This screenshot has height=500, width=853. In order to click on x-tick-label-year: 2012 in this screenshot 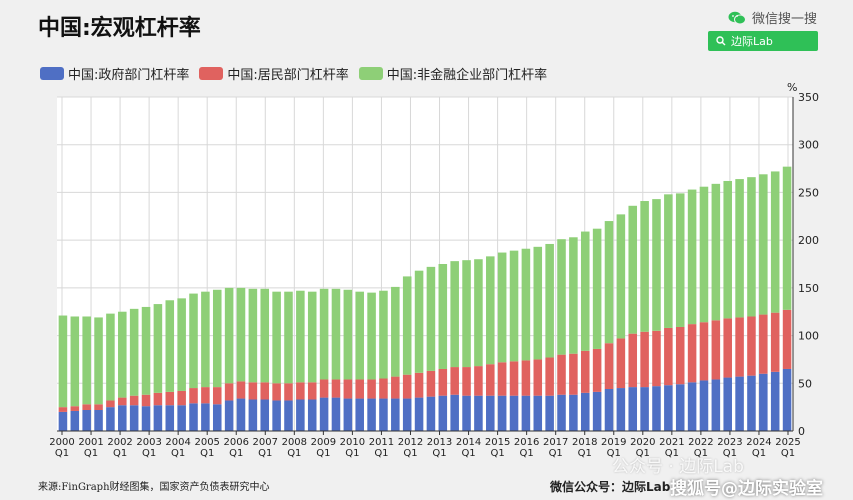, I will do `click(410, 442)`.